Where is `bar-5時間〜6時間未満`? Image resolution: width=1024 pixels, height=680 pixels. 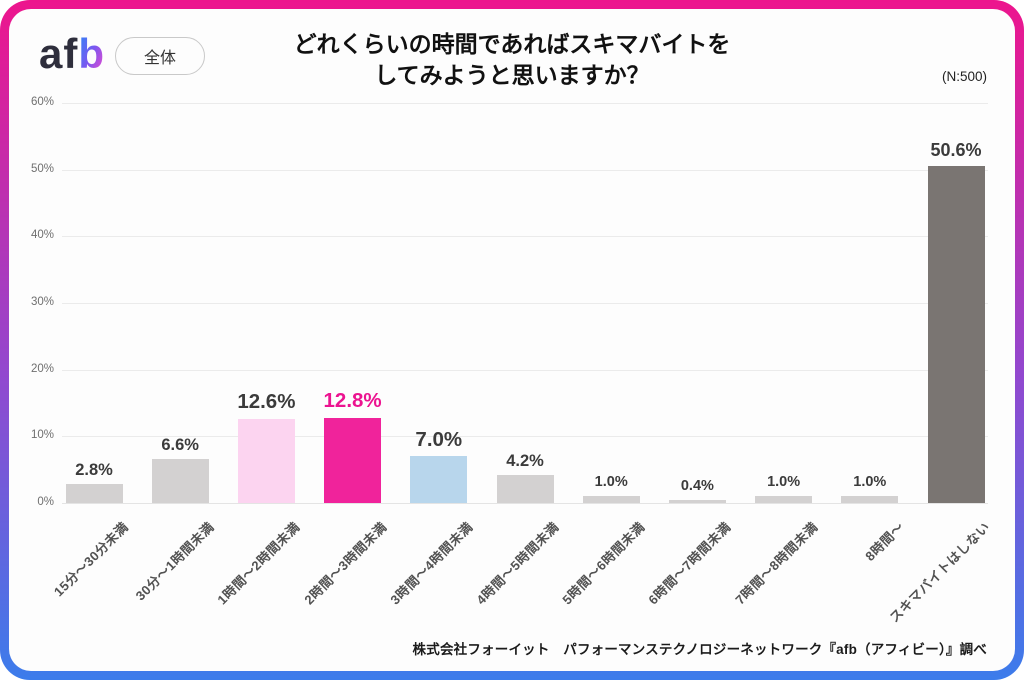 bar-5時間〜6時間未満 is located at coordinates (611, 499).